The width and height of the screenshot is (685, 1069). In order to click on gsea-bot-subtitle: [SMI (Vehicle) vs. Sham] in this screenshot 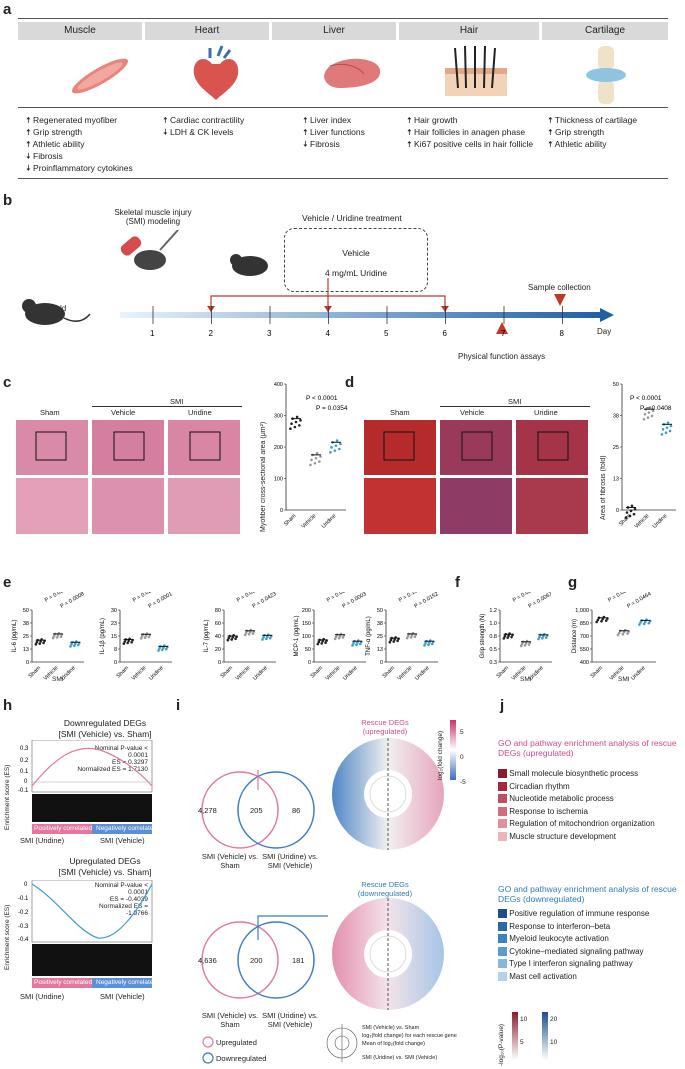, I will do `click(105, 872)`.